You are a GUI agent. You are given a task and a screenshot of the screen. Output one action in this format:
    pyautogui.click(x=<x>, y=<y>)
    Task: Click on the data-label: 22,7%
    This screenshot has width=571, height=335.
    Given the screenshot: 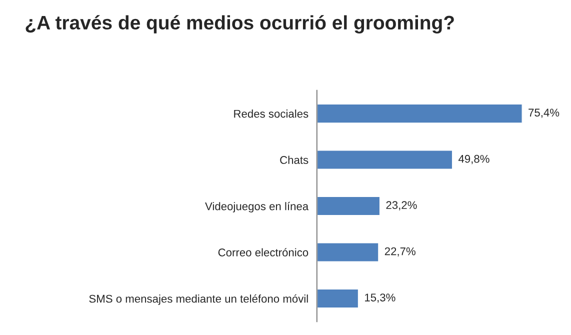 What is the action you would take?
    pyautogui.click(x=400, y=252)
    